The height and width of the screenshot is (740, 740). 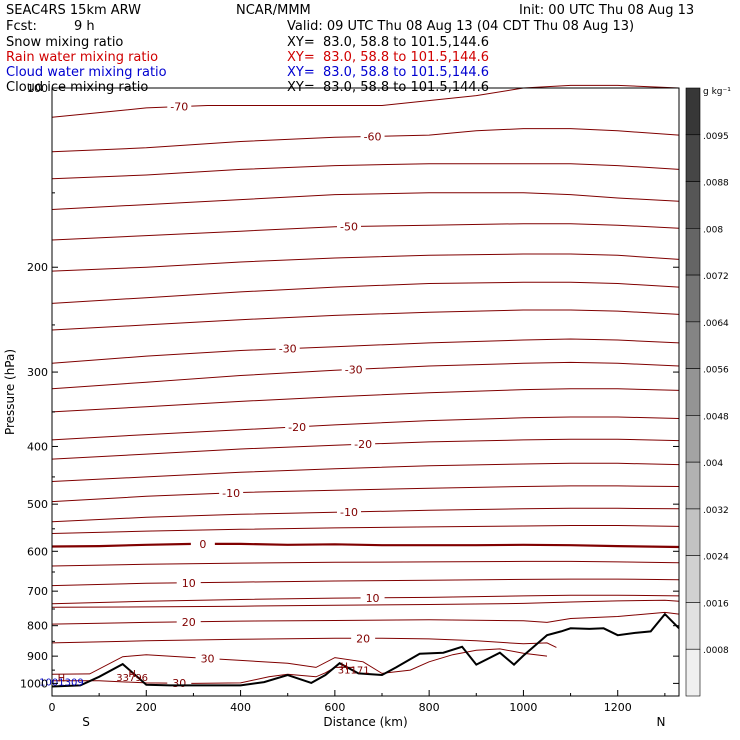 What do you see at coordinates (713, 230) in the screenshot?
I see `colorbar-label: .008` at bounding box center [713, 230].